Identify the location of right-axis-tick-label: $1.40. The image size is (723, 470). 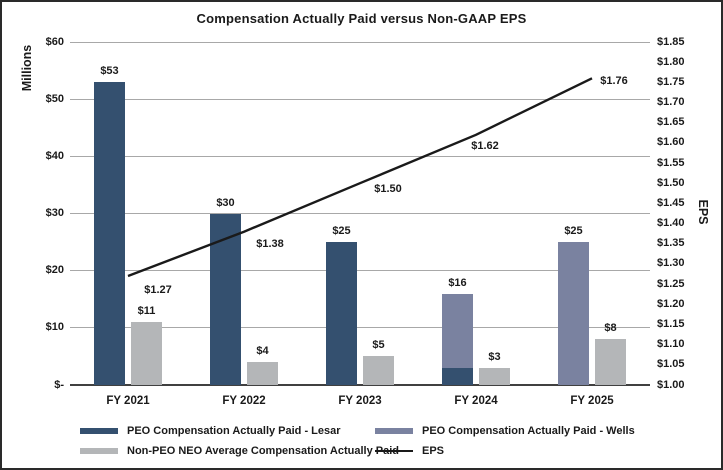
(671, 223).